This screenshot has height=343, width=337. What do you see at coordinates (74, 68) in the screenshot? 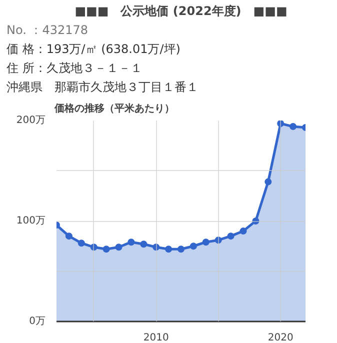
I see `text: 住 所：久茂地３－１－１` at bounding box center [74, 68].